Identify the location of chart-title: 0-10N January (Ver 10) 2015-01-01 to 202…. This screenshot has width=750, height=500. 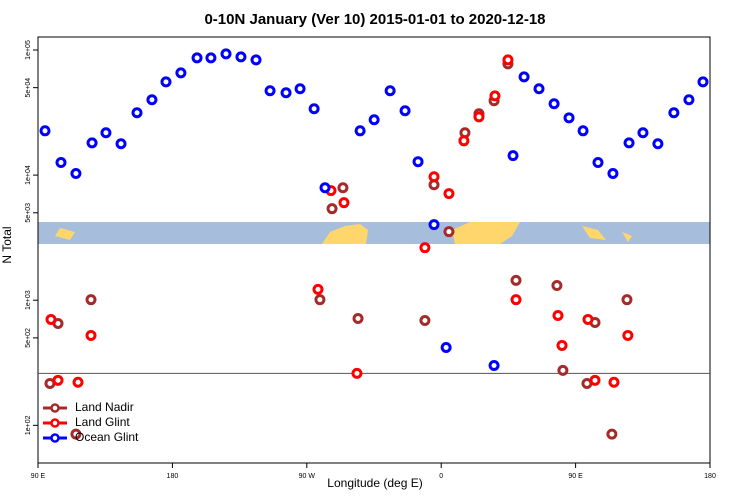
(374, 19).